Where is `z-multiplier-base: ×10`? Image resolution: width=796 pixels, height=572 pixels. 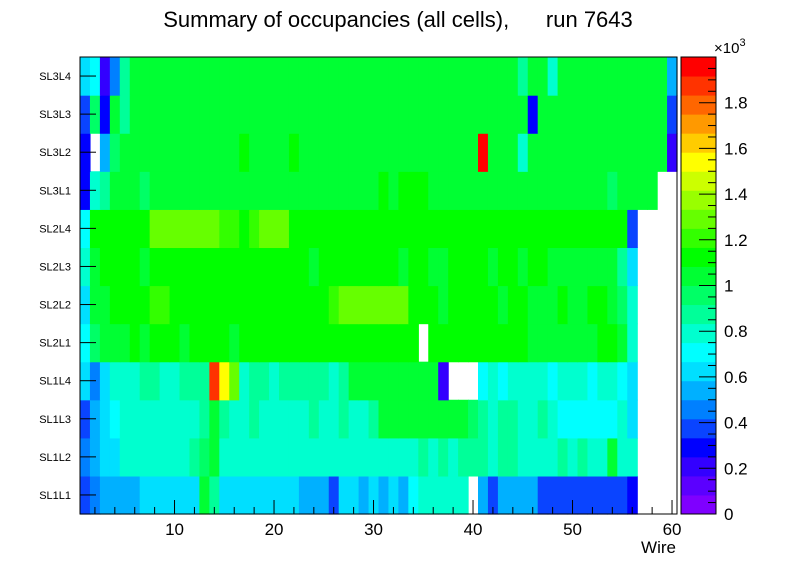
z-multiplier-base: ×10 is located at coordinates (726, 48).